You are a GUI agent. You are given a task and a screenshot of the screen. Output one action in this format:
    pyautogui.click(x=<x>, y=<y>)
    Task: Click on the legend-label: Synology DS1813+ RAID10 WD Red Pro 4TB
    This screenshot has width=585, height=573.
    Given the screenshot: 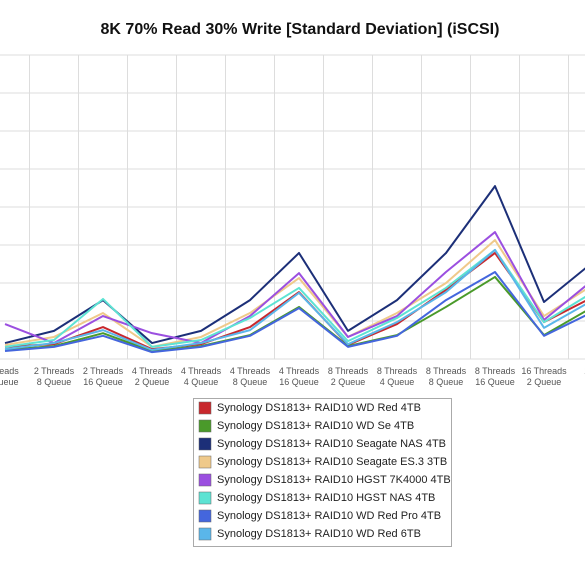 What is the action you would take?
    pyautogui.click(x=329, y=516)
    